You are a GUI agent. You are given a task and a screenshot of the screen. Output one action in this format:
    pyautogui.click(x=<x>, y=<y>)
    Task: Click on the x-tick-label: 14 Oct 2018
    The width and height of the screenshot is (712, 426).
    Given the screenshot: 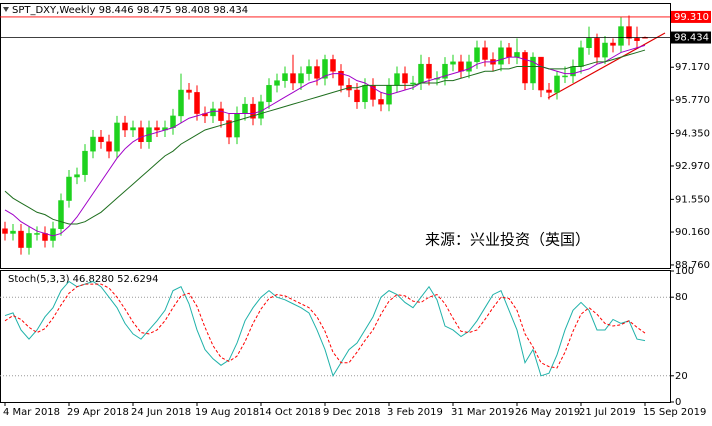 What is the action you would take?
    pyautogui.click(x=290, y=412)
    